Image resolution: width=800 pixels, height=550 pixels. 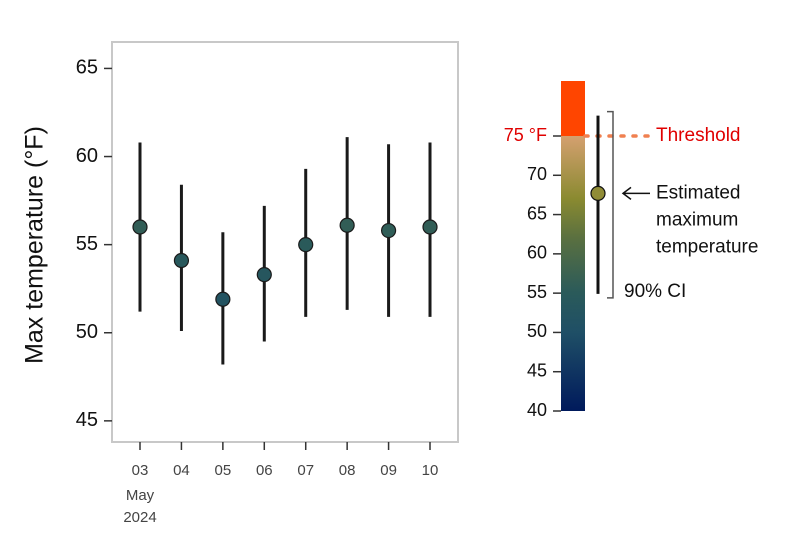 What do you see at coordinates (573, 108) in the screenshot?
I see `colorbar-above` at bounding box center [573, 108].